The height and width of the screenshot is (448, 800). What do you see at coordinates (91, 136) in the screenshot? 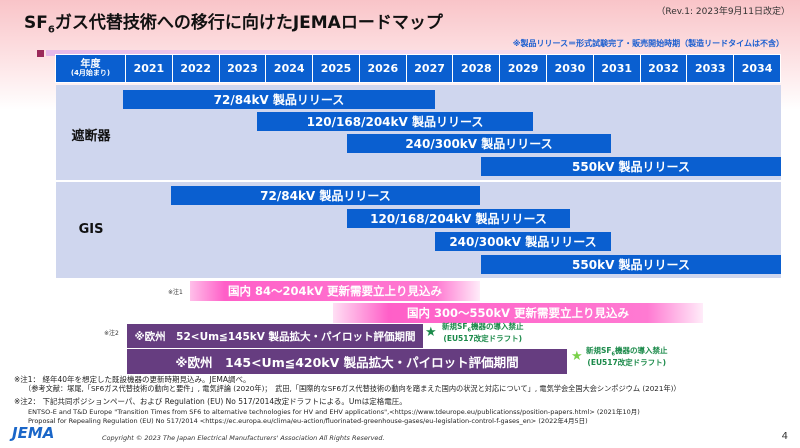
I see `breaker-label: 遮断器` at bounding box center [91, 136].